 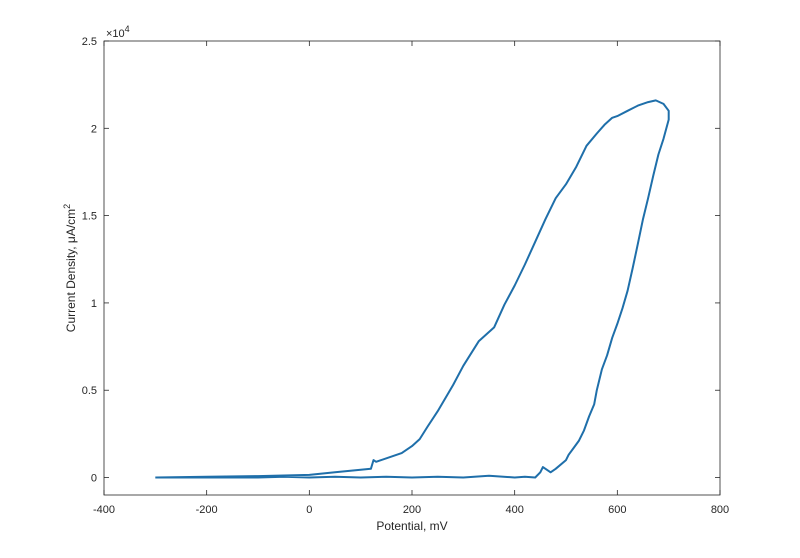 What do you see at coordinates (514, 510) in the screenshot?
I see `x-tick-label: 400` at bounding box center [514, 510].